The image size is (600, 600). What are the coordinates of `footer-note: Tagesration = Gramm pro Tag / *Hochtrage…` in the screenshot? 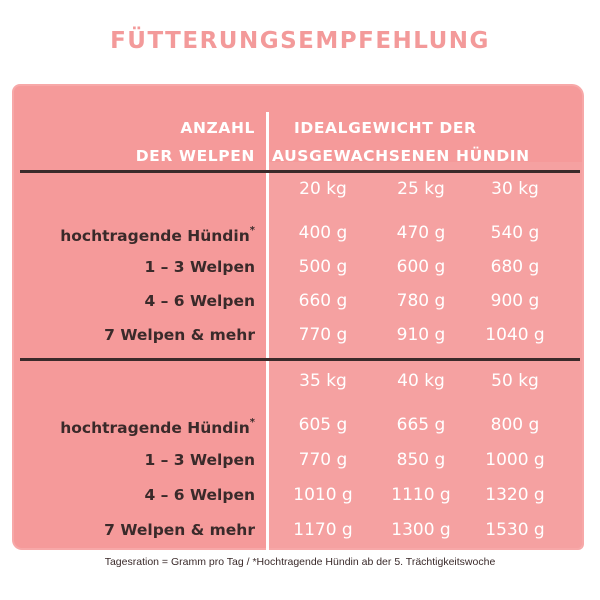 It's located at (300, 562).